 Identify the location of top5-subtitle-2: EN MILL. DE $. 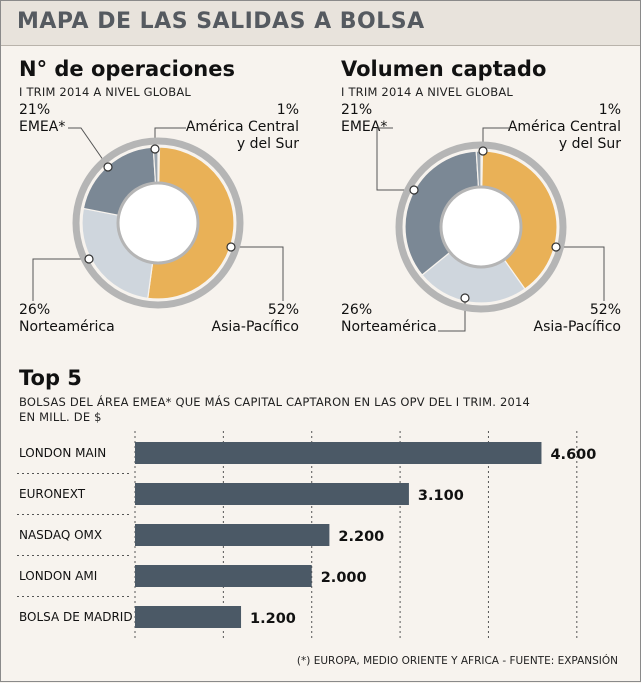
(60, 417).